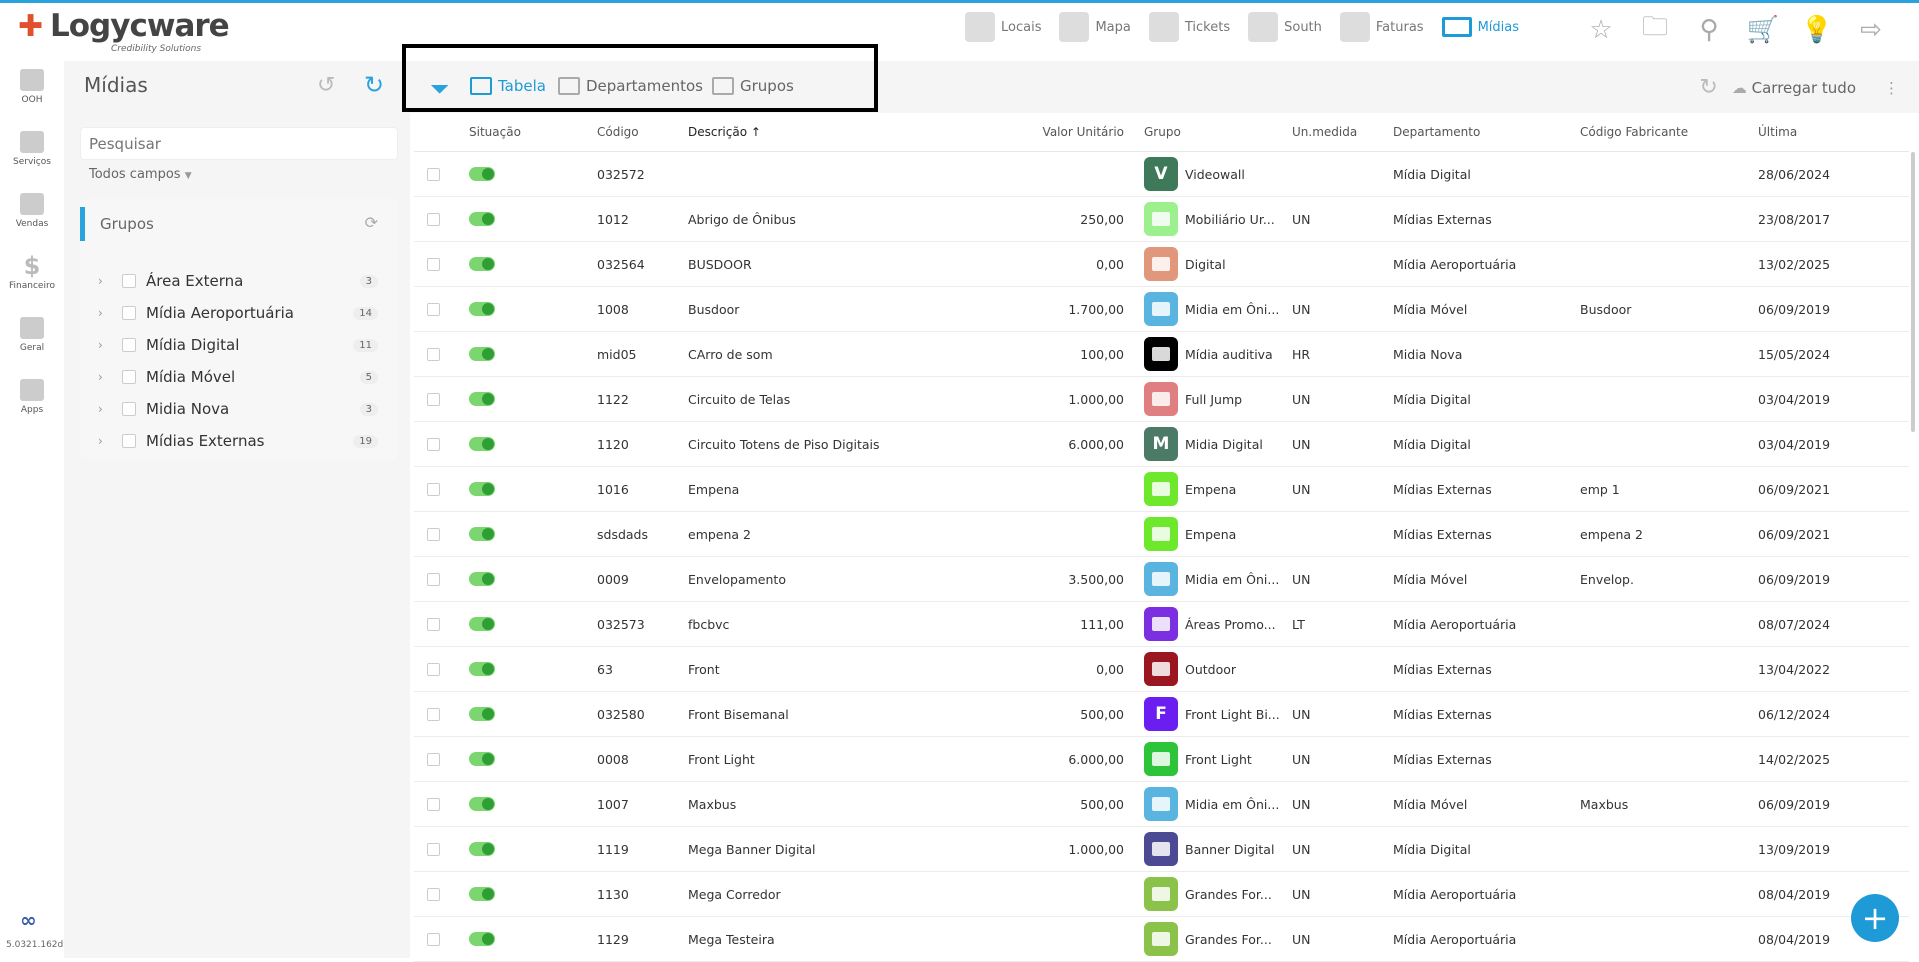 The width and height of the screenshot is (1919, 962). Describe the element at coordinates (1875, 918) in the screenshot. I see `add-button: +` at that location.